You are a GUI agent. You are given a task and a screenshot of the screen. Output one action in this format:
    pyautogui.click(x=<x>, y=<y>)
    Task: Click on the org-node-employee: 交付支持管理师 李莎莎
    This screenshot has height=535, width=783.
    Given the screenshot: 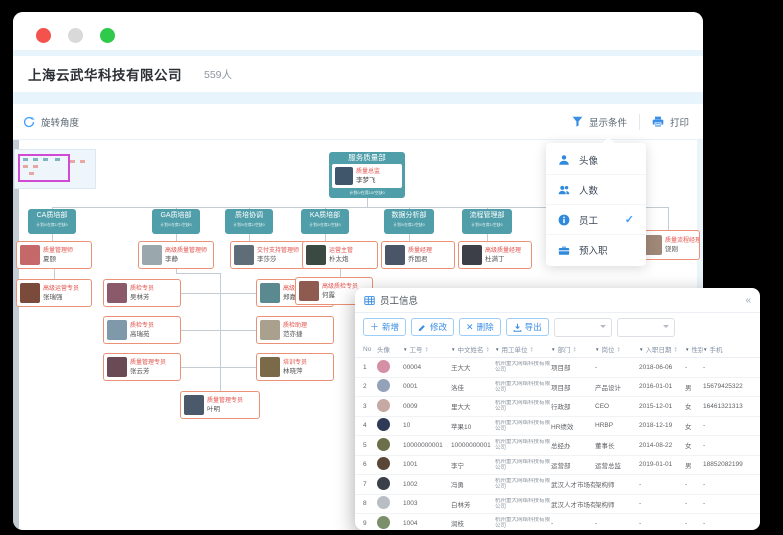 What is the action you would take?
    pyautogui.click(x=268, y=255)
    